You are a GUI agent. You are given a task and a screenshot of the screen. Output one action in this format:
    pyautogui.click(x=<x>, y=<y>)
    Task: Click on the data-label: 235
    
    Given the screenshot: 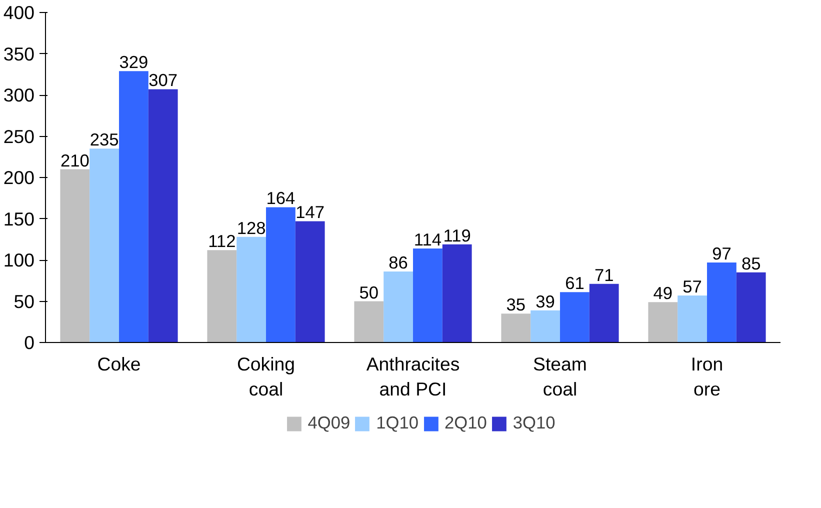 What is the action you would take?
    pyautogui.click(x=104, y=140)
    